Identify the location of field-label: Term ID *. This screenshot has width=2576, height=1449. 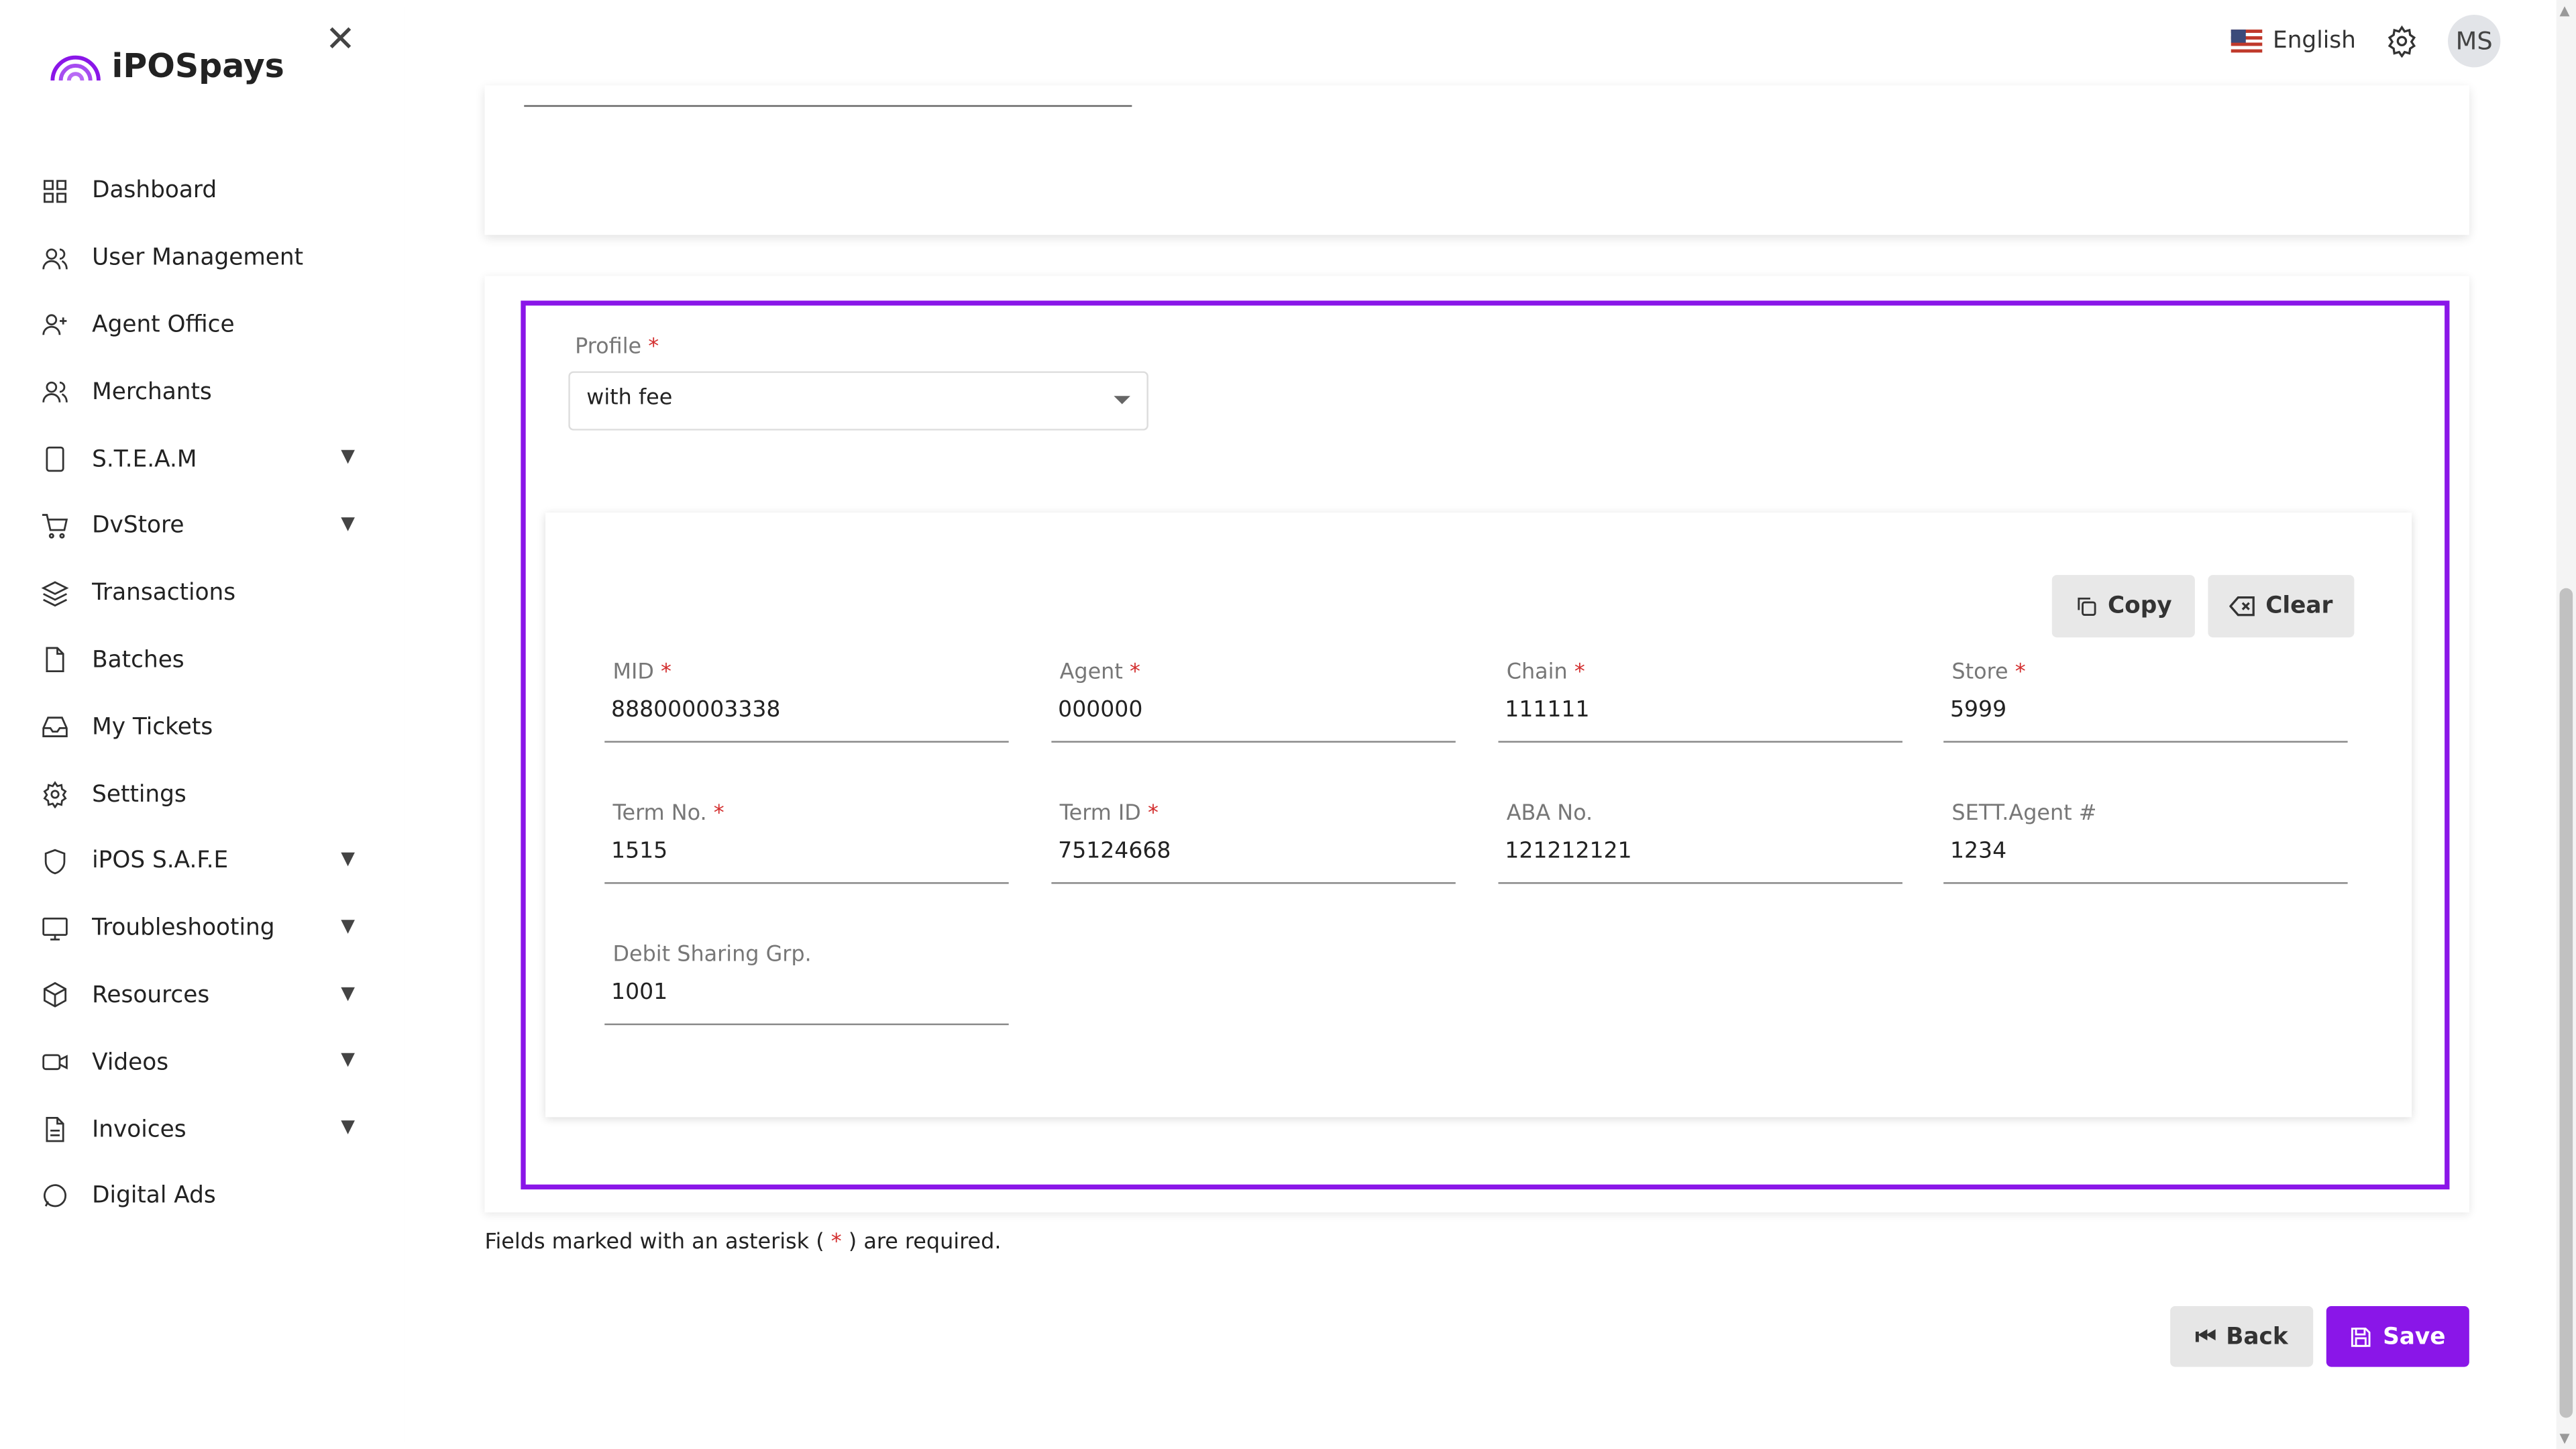
(1109, 814).